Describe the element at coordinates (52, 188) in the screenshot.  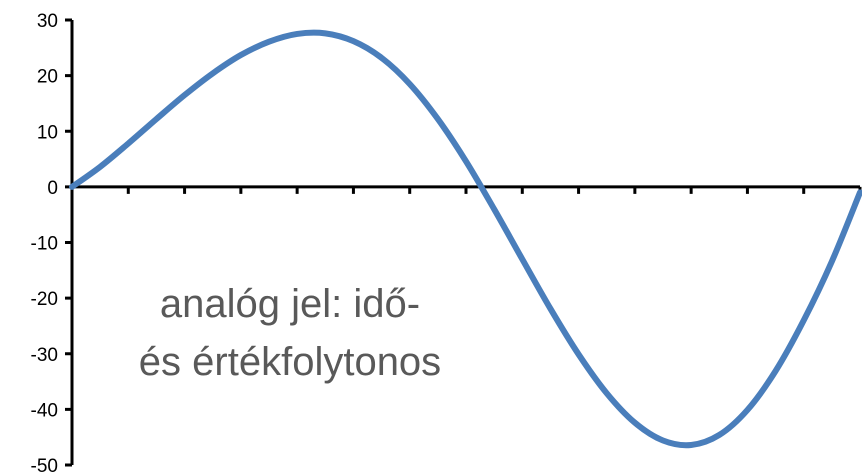
I see `y-tick-label: 0` at that location.